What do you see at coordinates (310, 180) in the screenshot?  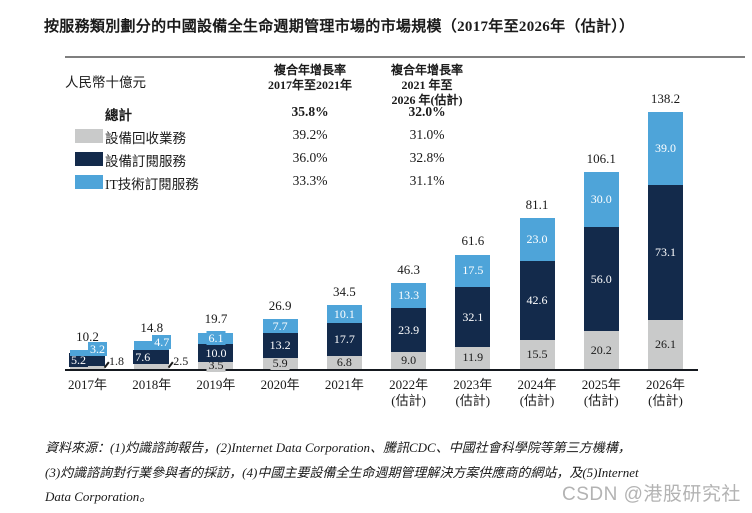 I see `cagr-value: 33.3%` at bounding box center [310, 180].